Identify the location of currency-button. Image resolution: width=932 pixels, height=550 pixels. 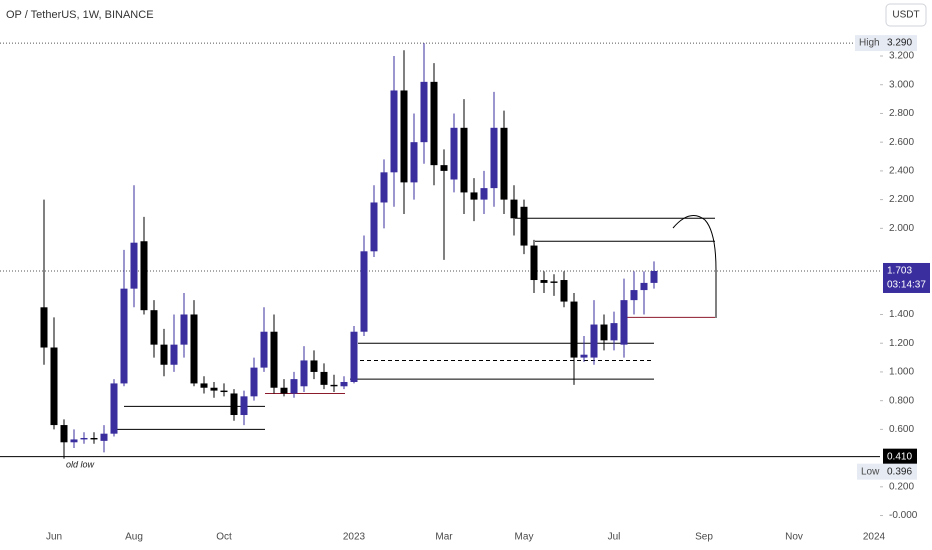
(906, 15).